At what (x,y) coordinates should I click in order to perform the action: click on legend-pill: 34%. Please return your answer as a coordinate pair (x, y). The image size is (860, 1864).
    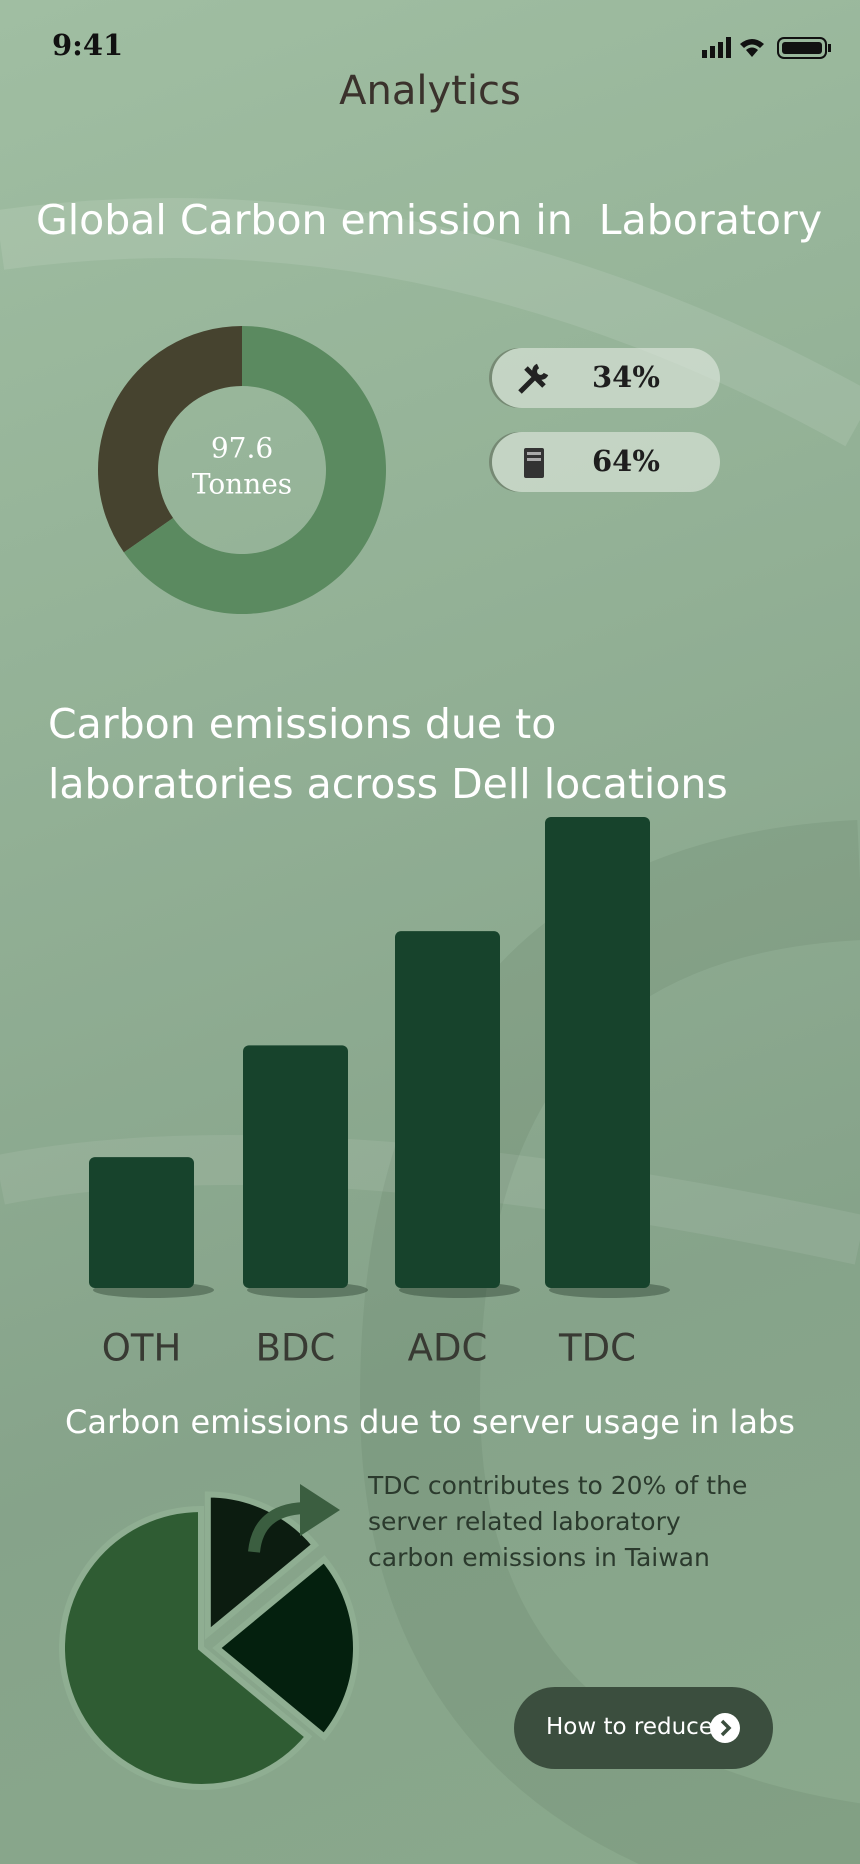
    Looking at the image, I should click on (606, 378).